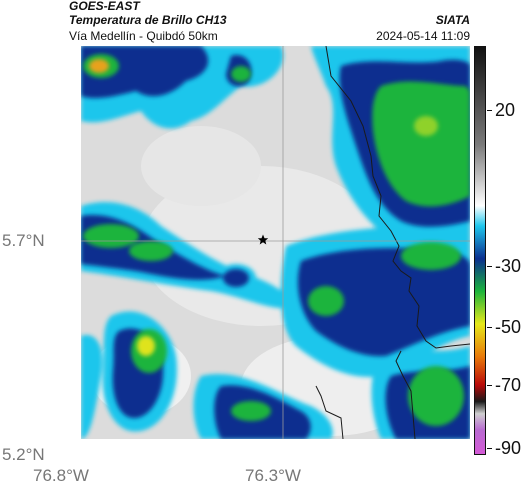  What do you see at coordinates (508, 327) in the screenshot?
I see `colorbar-label-minus50: -50` at bounding box center [508, 327].